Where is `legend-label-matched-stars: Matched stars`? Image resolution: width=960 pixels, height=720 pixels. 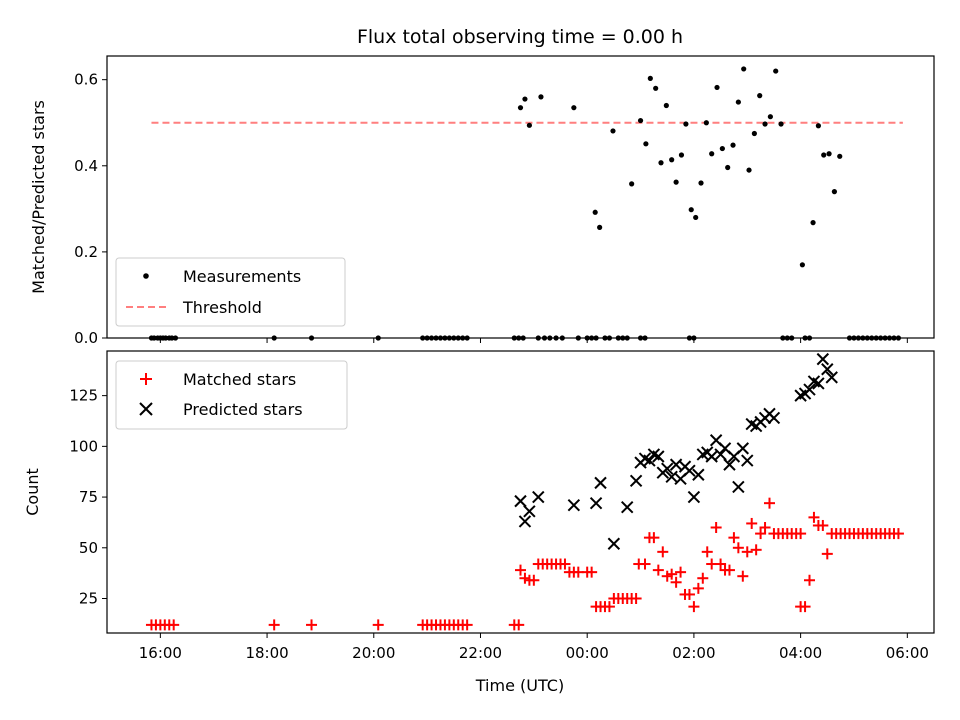
legend-label-matched-stars: Matched stars is located at coordinates (239, 379).